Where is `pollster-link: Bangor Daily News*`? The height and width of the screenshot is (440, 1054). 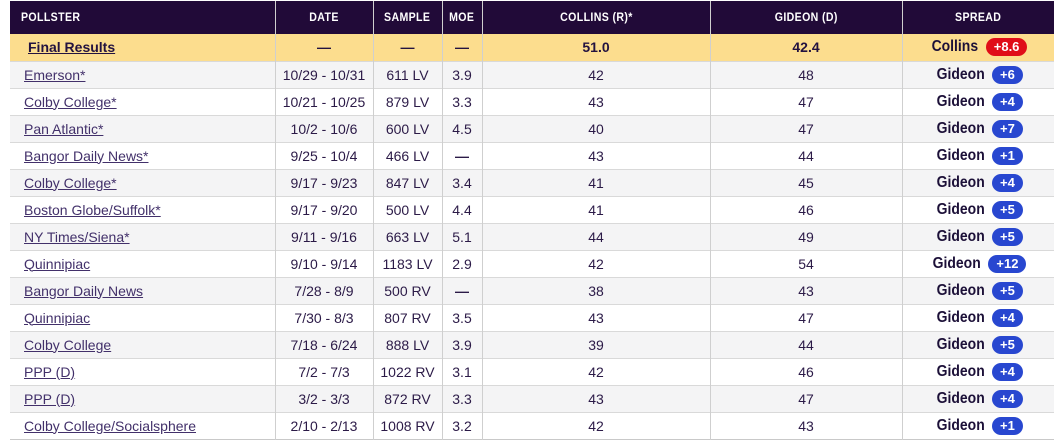
pollster-link: Bangor Daily News* is located at coordinates (86, 155).